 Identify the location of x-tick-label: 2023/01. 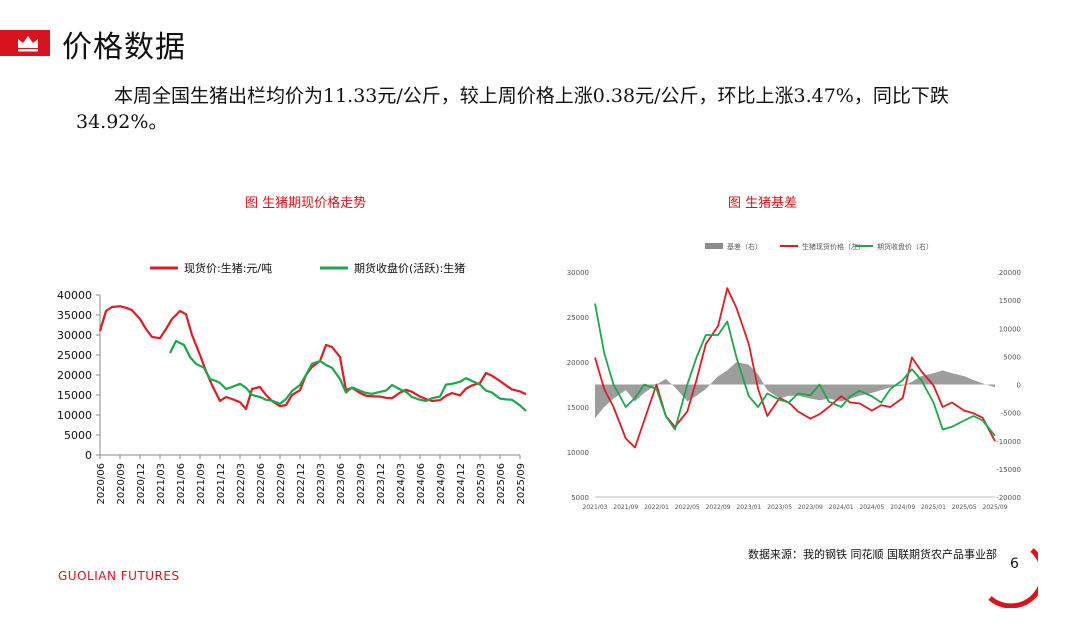
(748, 507).